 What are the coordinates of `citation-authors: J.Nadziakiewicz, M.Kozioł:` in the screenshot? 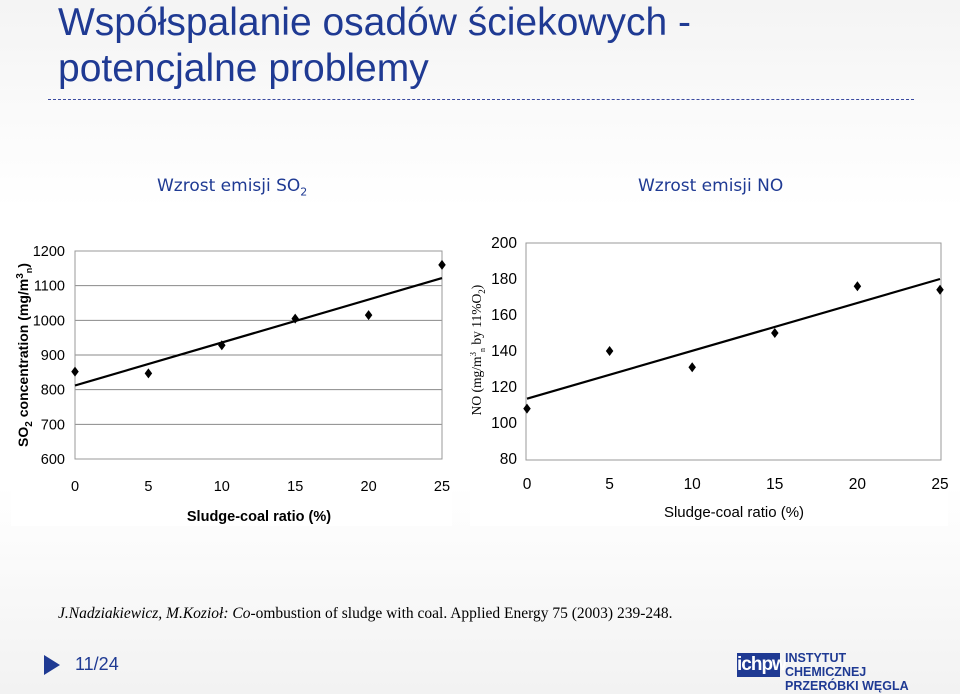 It's located at (145, 613).